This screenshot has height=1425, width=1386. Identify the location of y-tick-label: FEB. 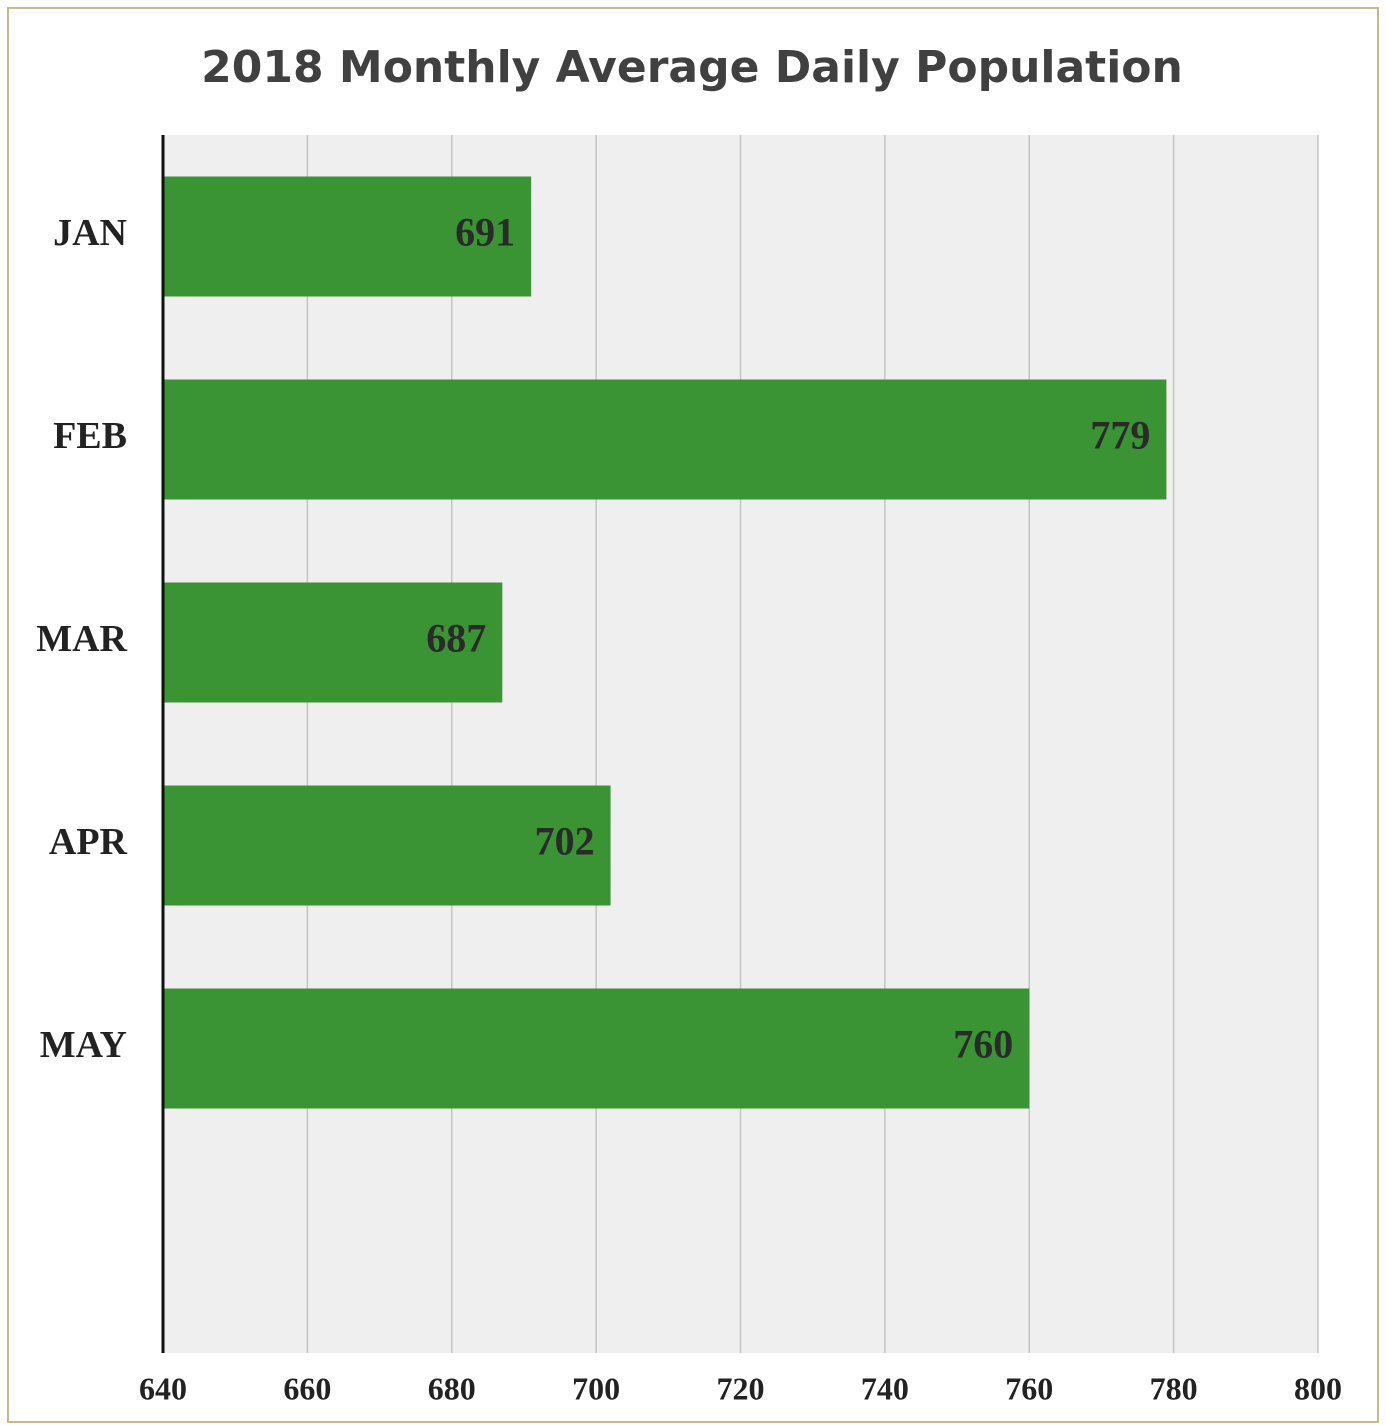
(90, 436).